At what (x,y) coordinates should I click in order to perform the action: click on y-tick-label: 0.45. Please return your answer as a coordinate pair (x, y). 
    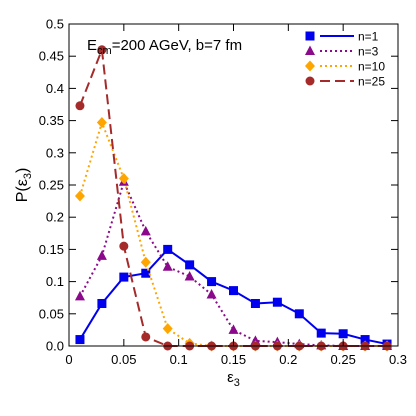
    Looking at the image, I should click on (51, 56).